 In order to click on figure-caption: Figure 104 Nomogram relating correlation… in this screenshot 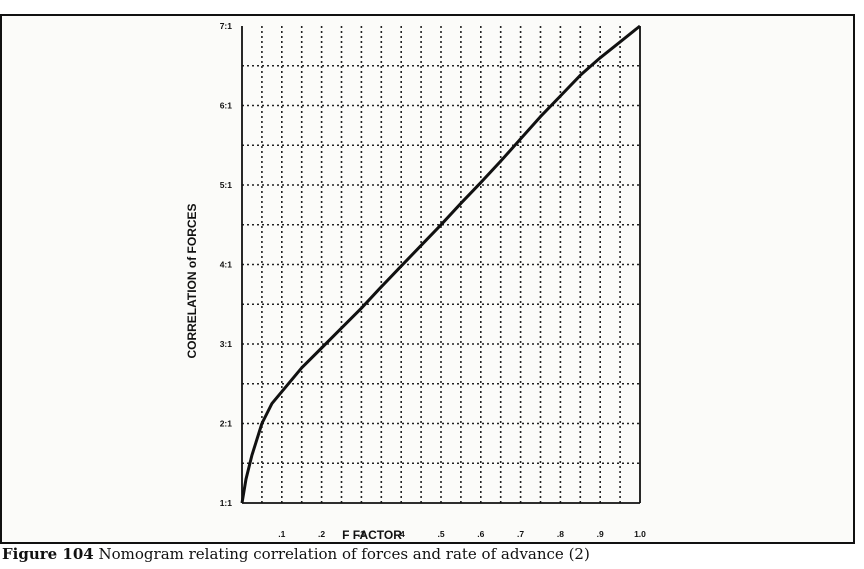, I will do `click(296, 554)`.